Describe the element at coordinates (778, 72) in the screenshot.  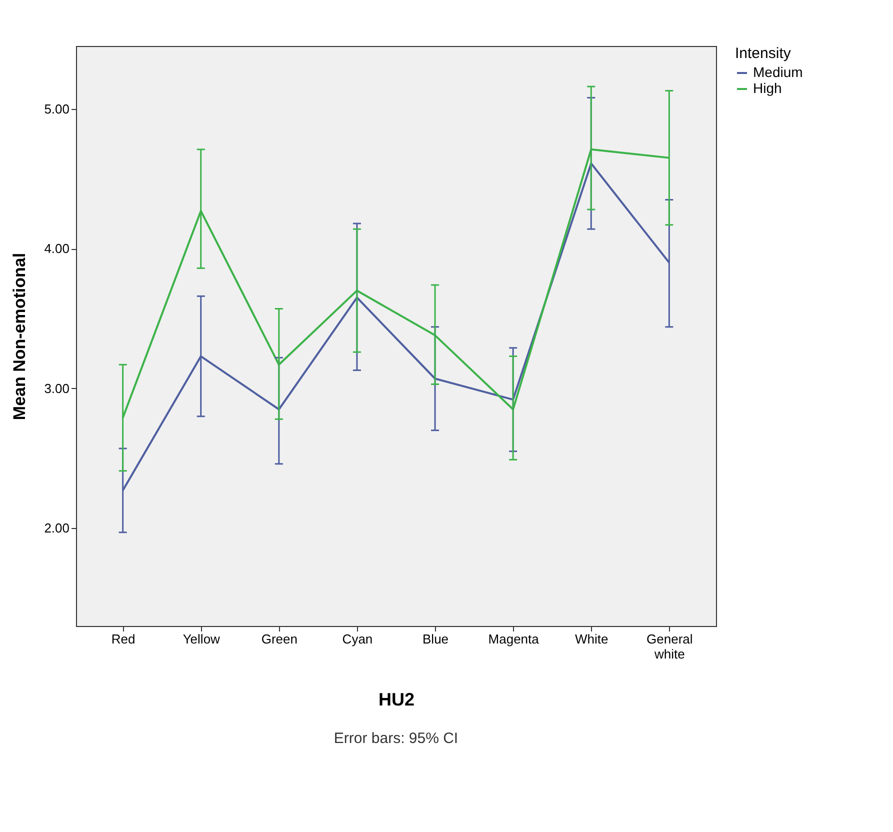
I see `legend-label: Medium` at that location.